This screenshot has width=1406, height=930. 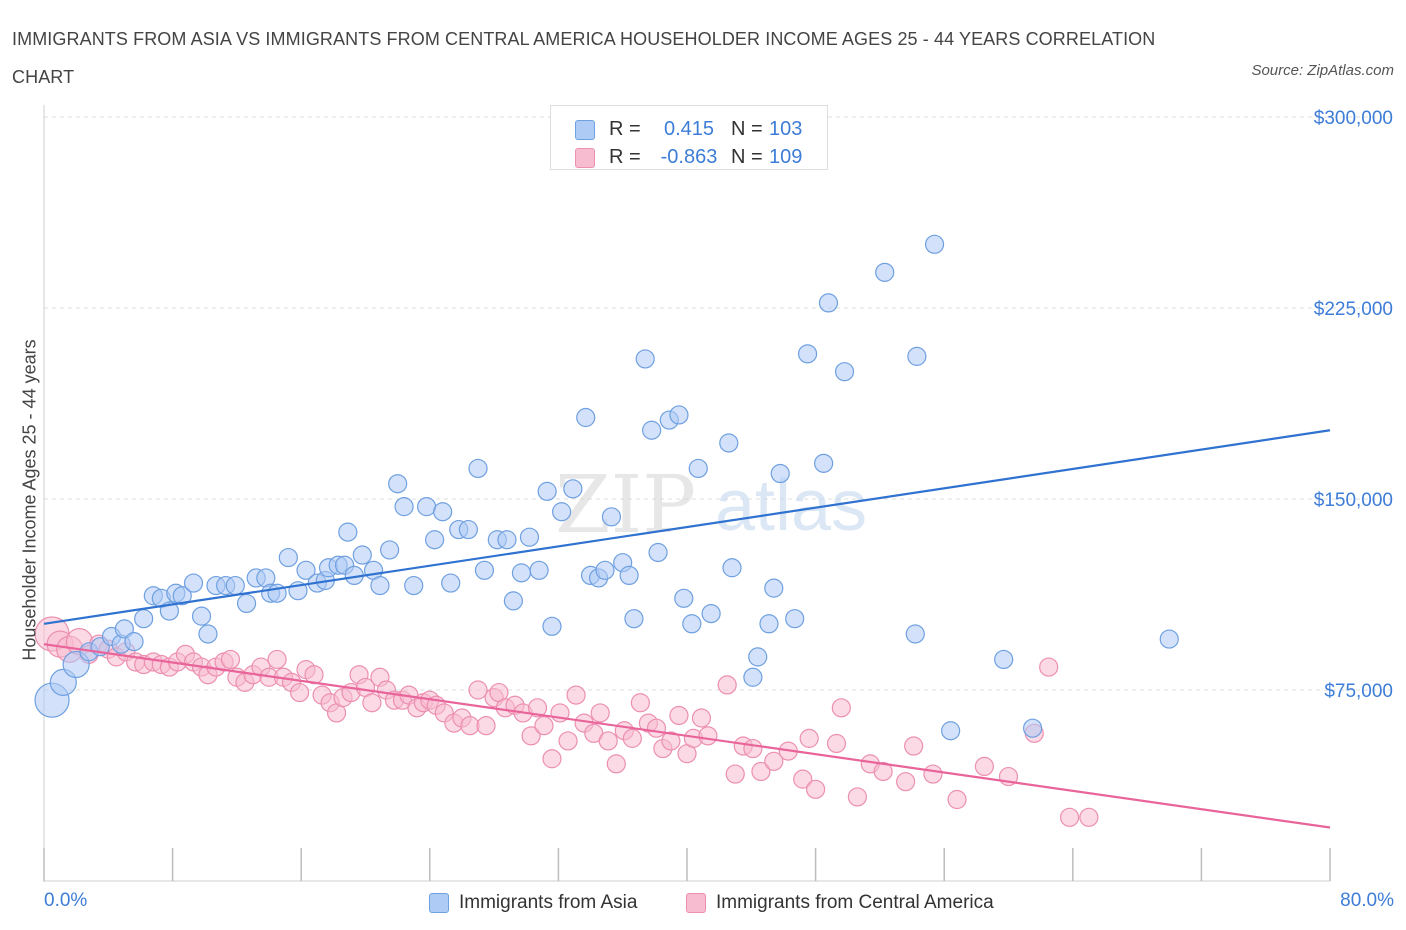 I want to click on y-tick-label: $75,000, so click(x=1358, y=691).